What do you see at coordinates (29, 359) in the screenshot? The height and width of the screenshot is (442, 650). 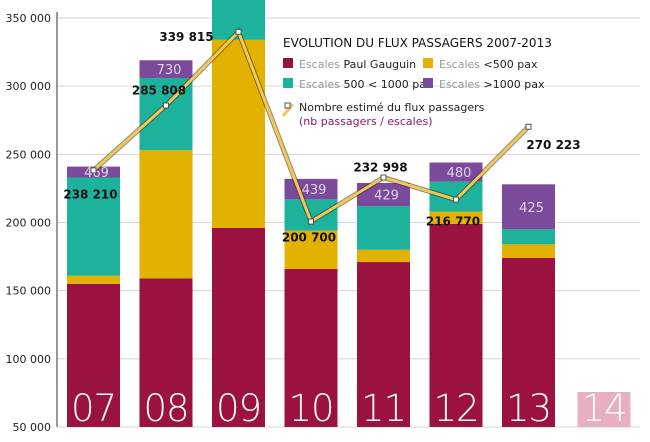 I see `y-tick-label: 100 000` at bounding box center [29, 359].